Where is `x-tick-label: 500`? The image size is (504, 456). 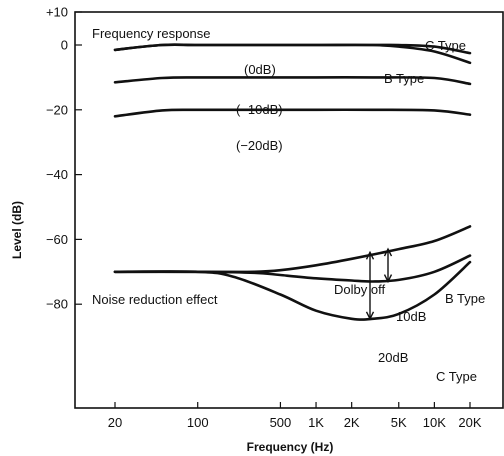
x-tick-label: 500 is located at coordinates (281, 422).